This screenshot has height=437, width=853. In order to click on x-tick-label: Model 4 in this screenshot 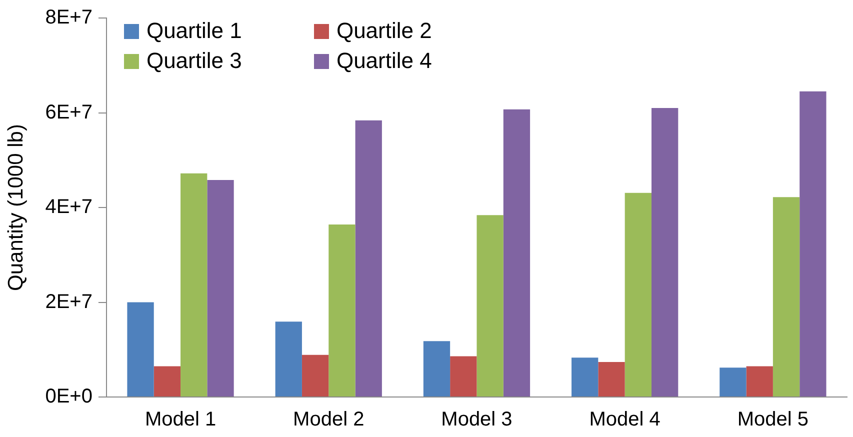, I will do `click(624, 419)`.